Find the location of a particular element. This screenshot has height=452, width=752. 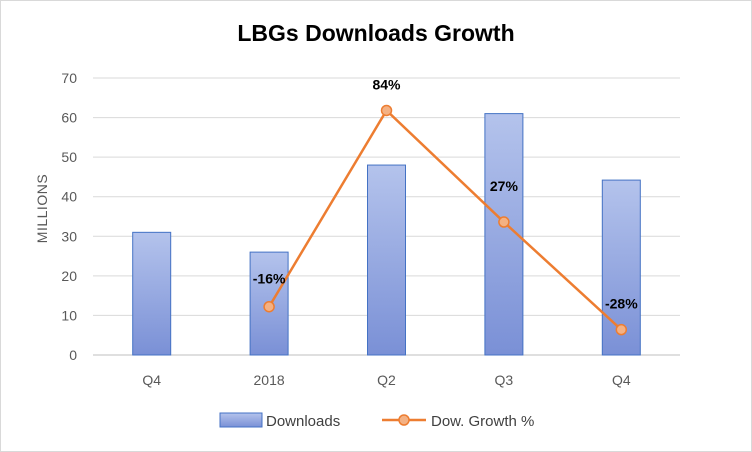

y-tick-label: 60 is located at coordinates (69, 118).